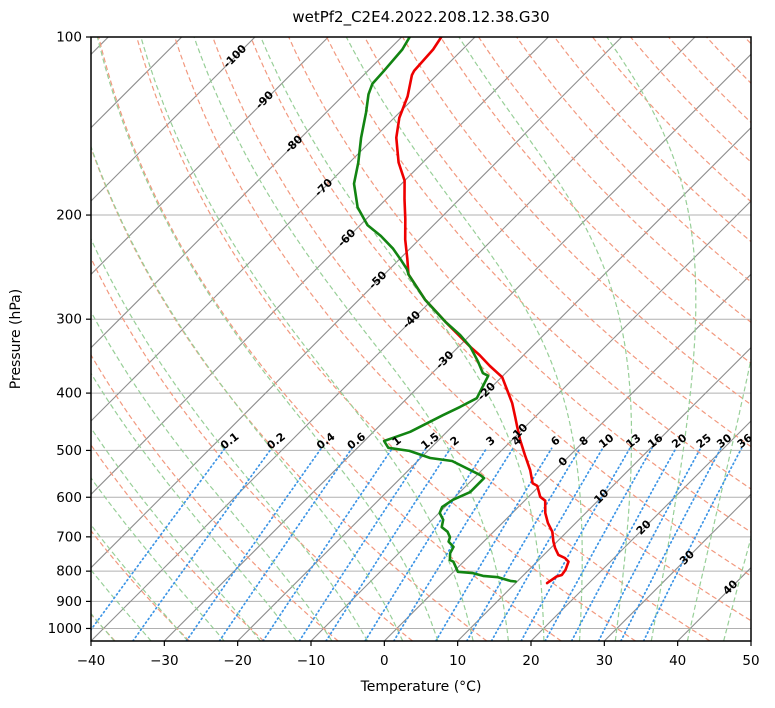 This screenshot has height=708, width=775. I want to click on chart-title: wetPf2_C2E4.2022.208.12.38.G30, so click(420, 17).